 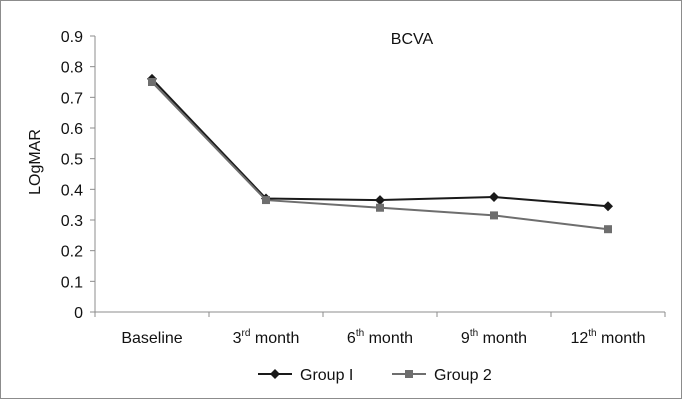 I want to click on x-tick-label-base: 6, so click(x=351, y=338).